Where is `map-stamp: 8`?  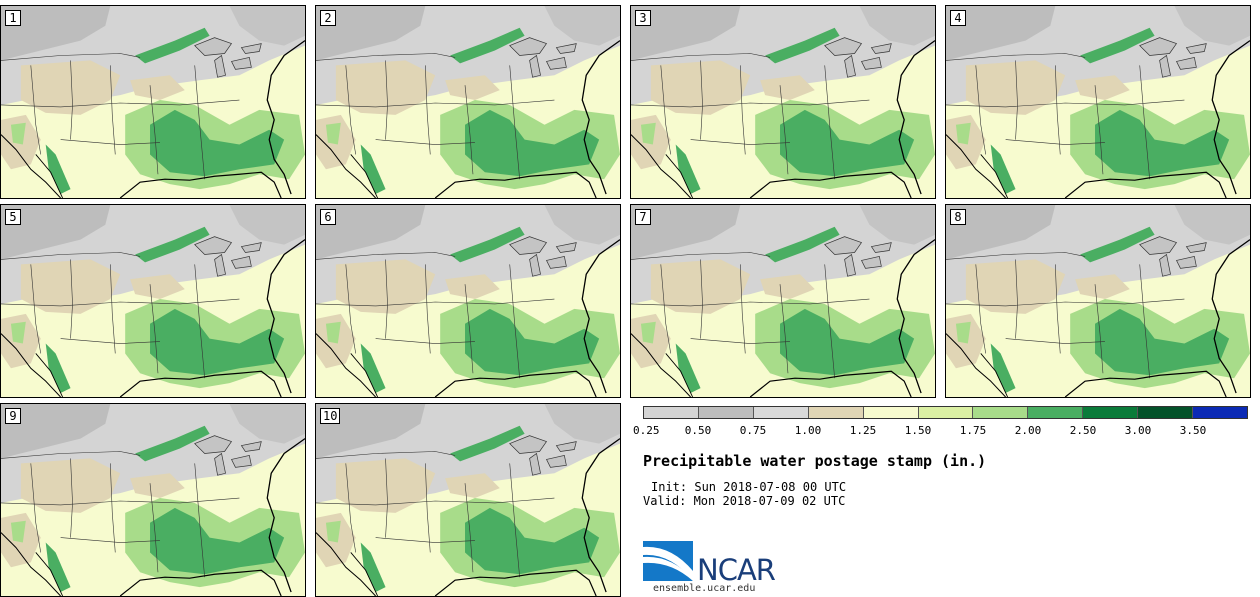 map-stamp: 8 is located at coordinates (1098, 301).